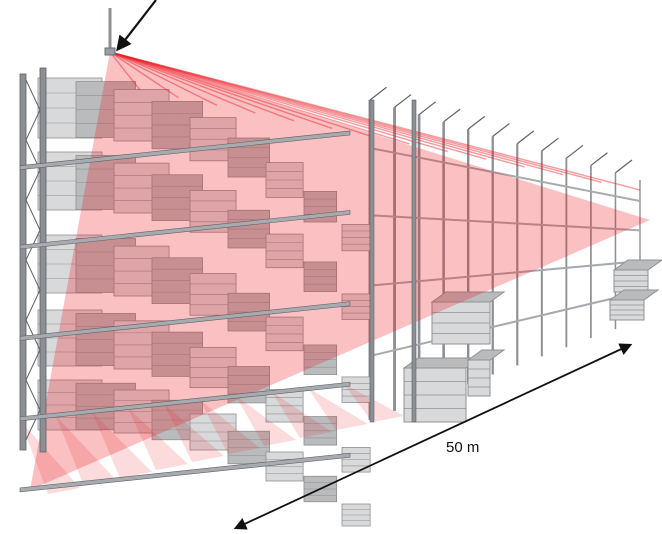 The width and height of the screenshot is (662, 534). I want to click on arrow-down-left-icon, so click(136, 26).